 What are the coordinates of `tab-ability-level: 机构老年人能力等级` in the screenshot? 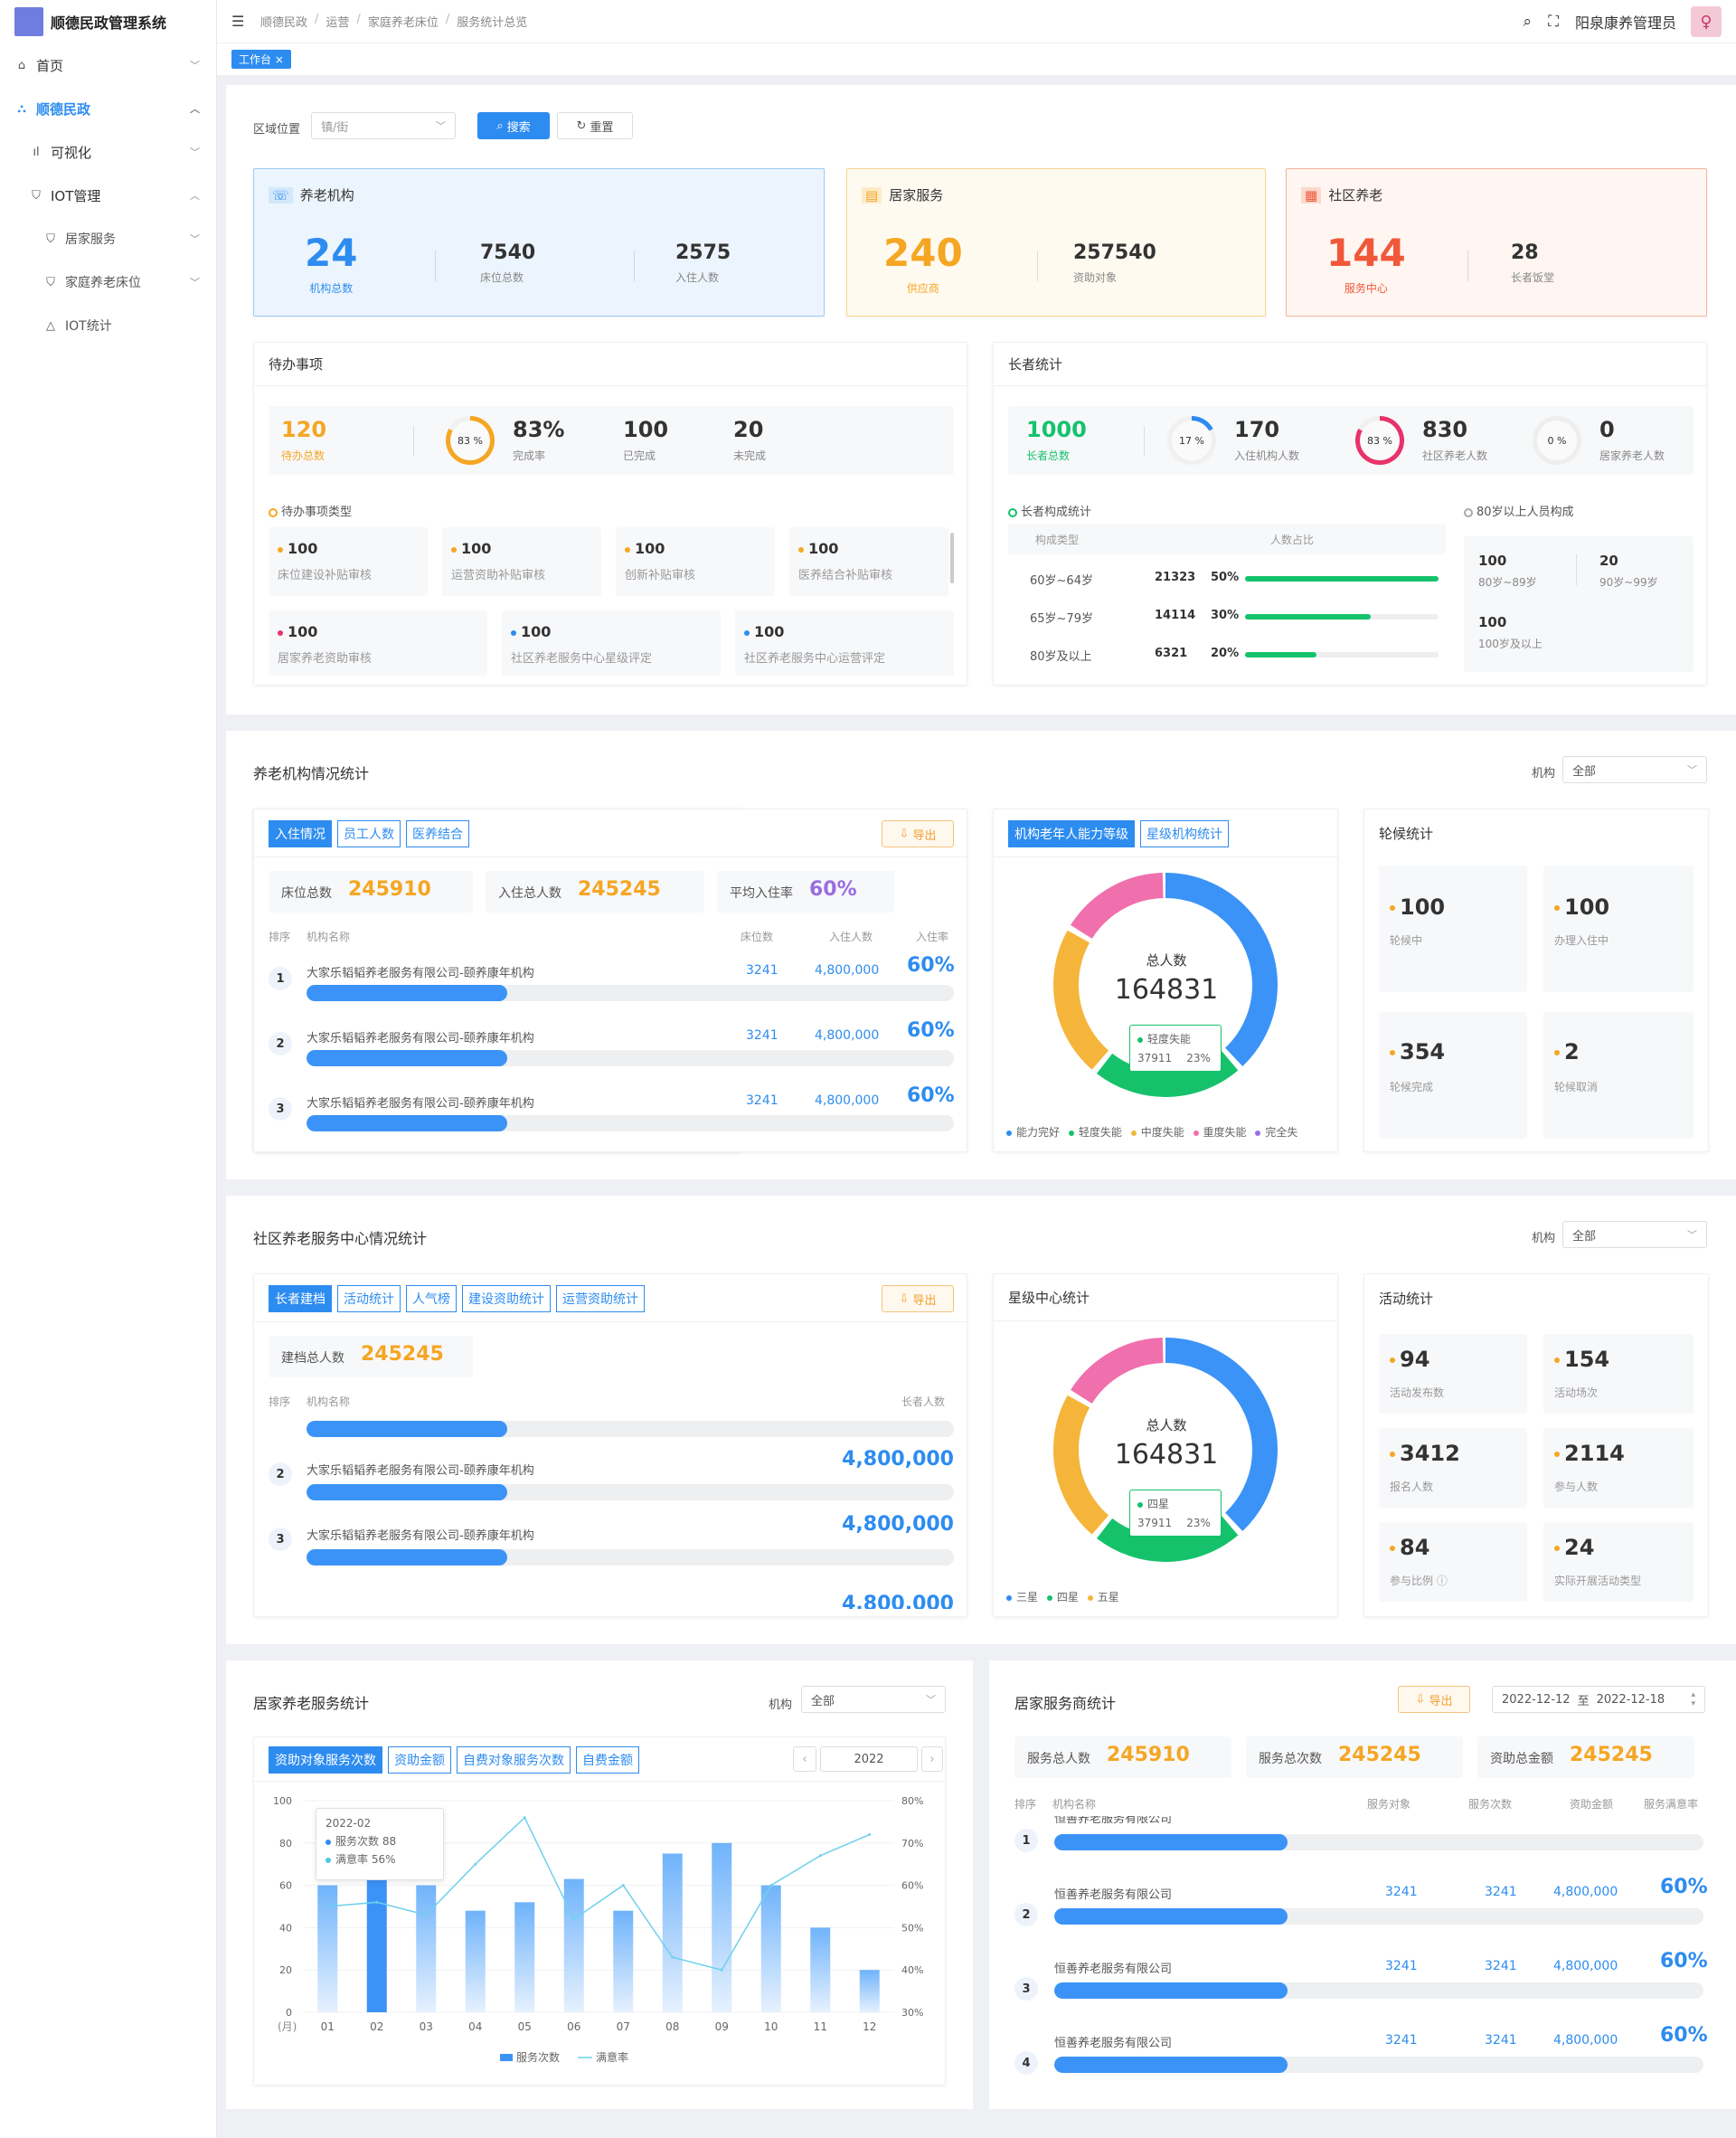 It's located at (1072, 834).